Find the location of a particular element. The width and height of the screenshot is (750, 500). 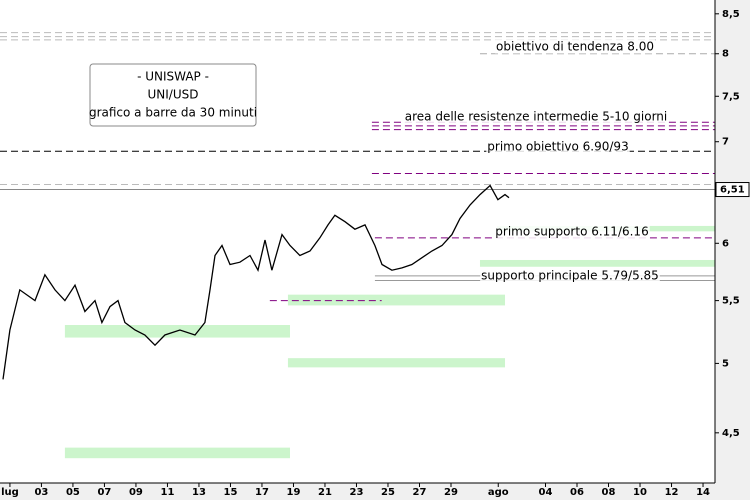

last-price-label: 6,51 is located at coordinates (732, 190).